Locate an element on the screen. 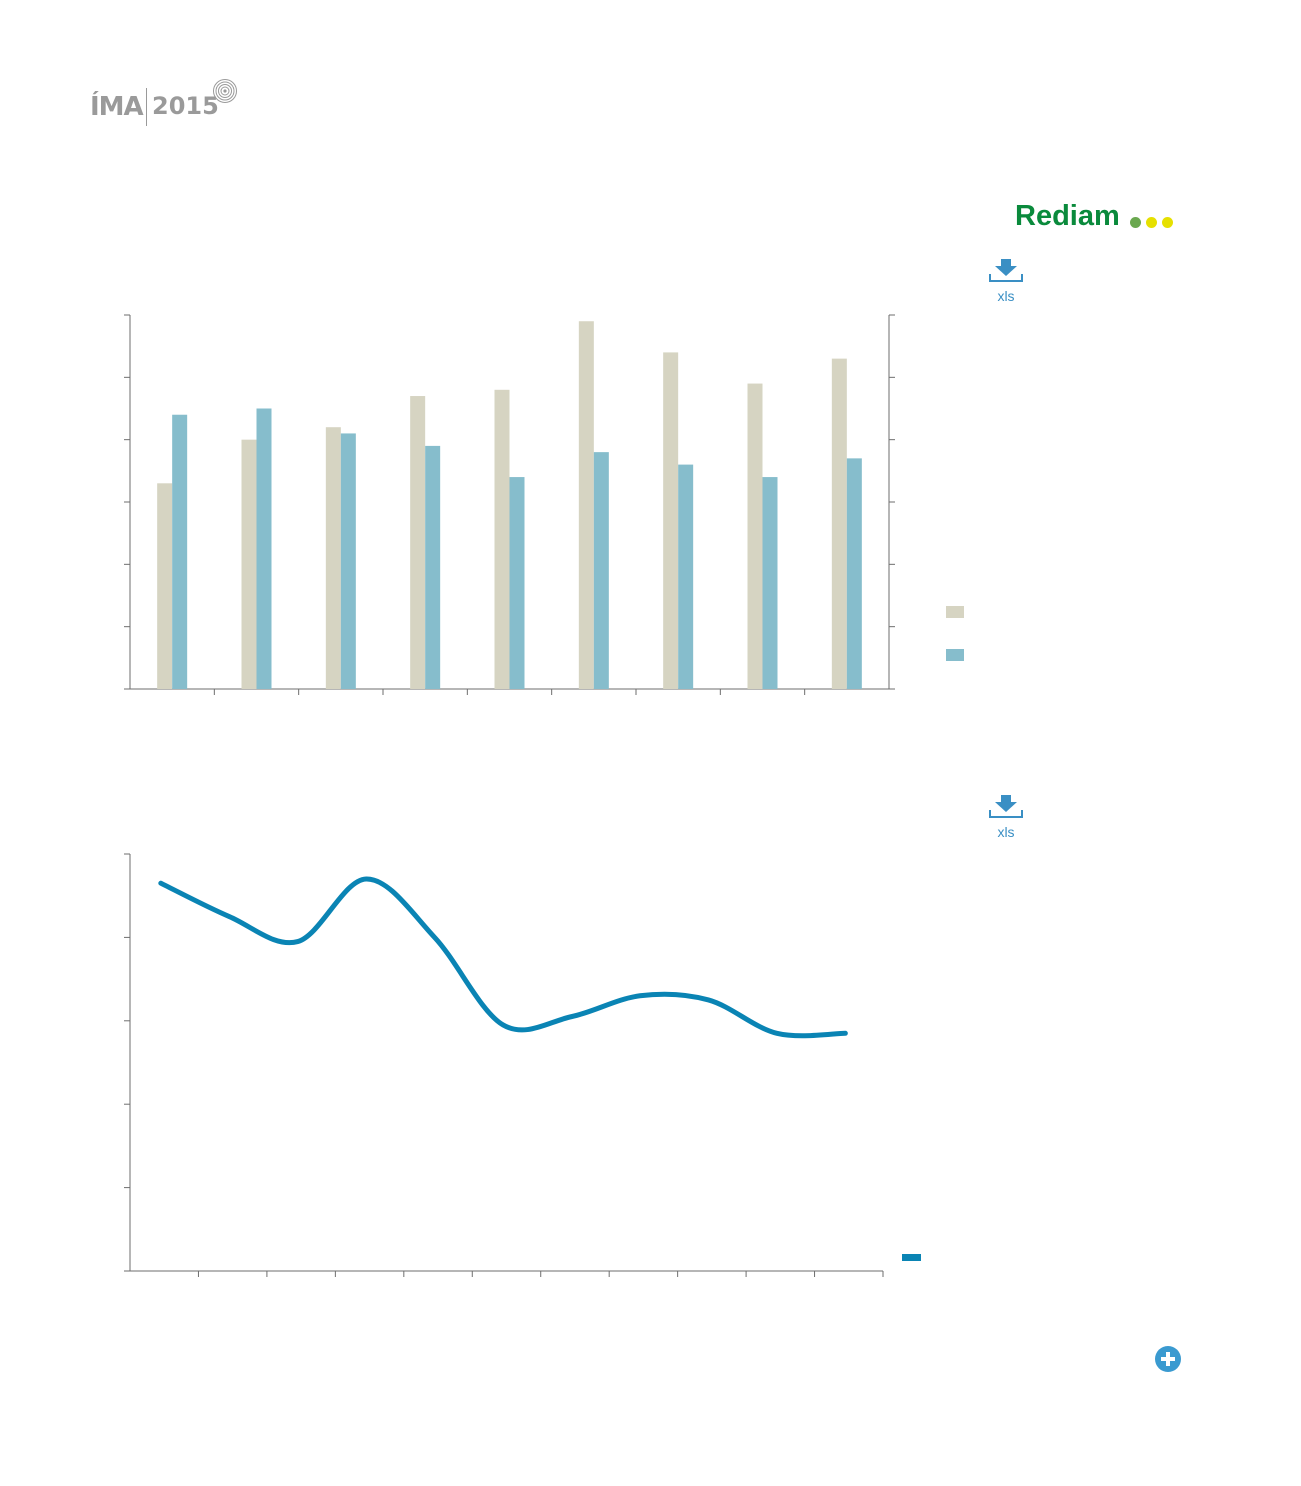 Image resolution: width=1301 pixels, height=1486 pixels. rediam-logo: Rediam is located at coordinates (1100, 218).